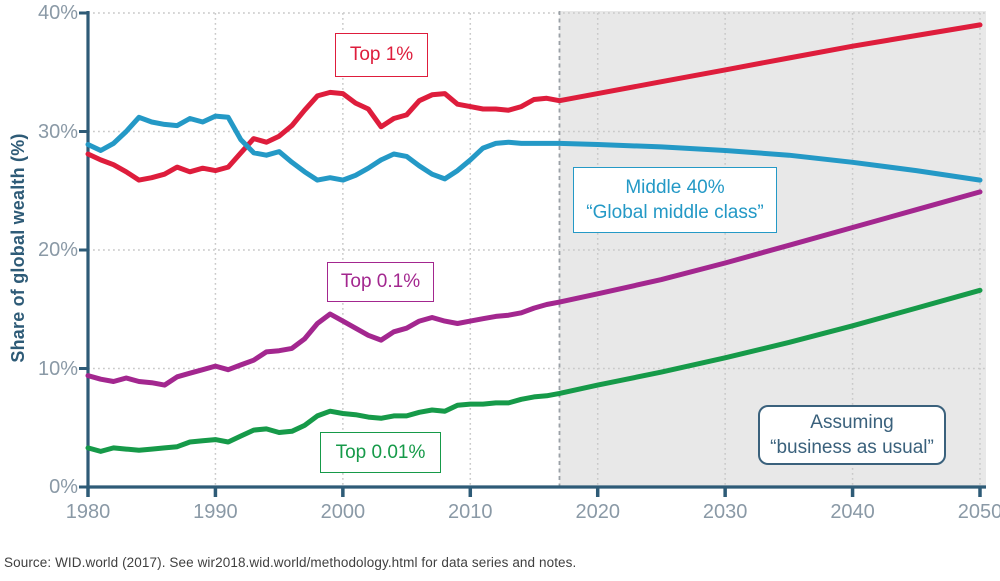  What do you see at coordinates (470, 512) in the screenshot?
I see `x-tick-label: 2010` at bounding box center [470, 512].